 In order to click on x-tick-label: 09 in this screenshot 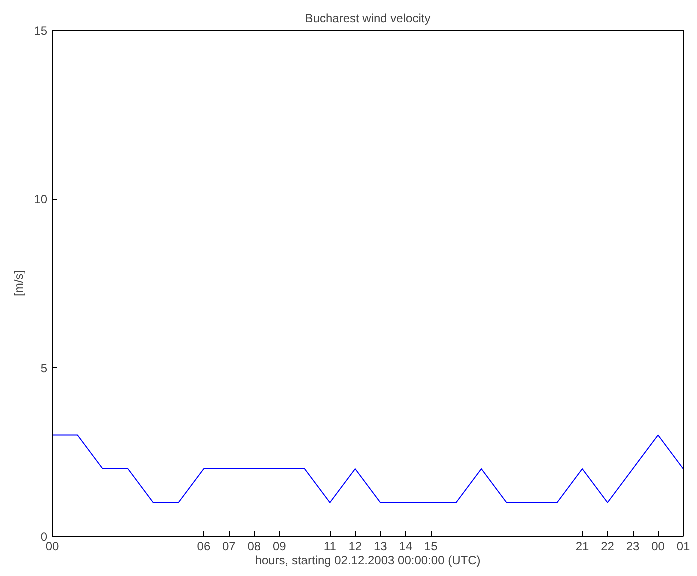, I will do `click(279, 547)`.